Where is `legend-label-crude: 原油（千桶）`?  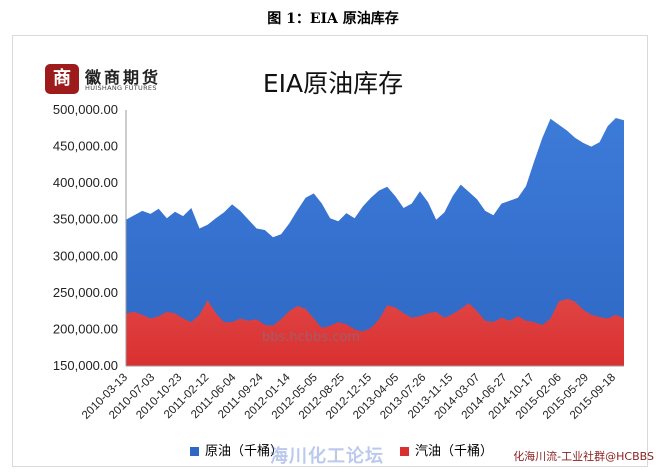
legend-label-crude: 原油（千桶） is located at coordinates (244, 451).